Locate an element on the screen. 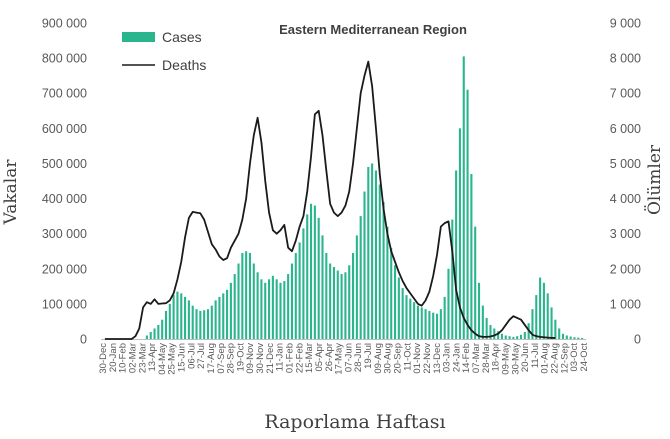  right-axis-tick-label: 4 000 is located at coordinates (625, 199).